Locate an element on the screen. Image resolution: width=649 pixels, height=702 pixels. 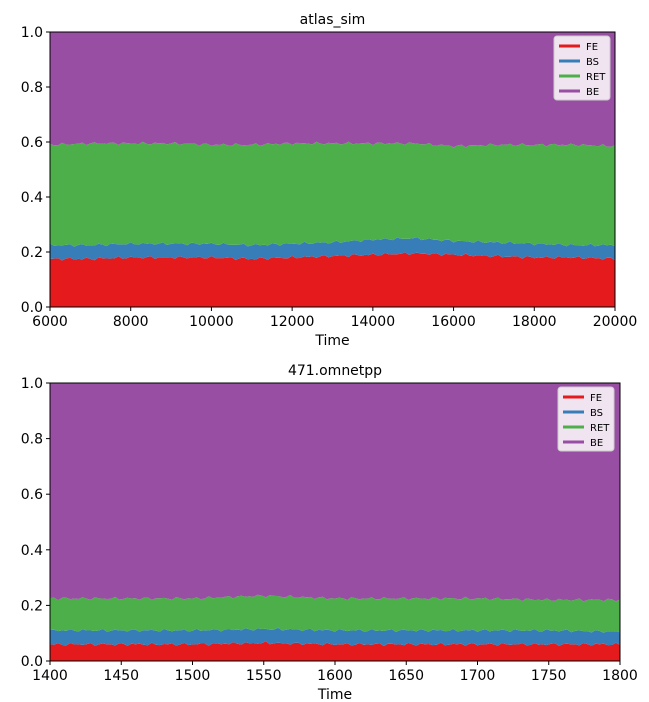
x-tick-label: 18000 is located at coordinates (534, 322).